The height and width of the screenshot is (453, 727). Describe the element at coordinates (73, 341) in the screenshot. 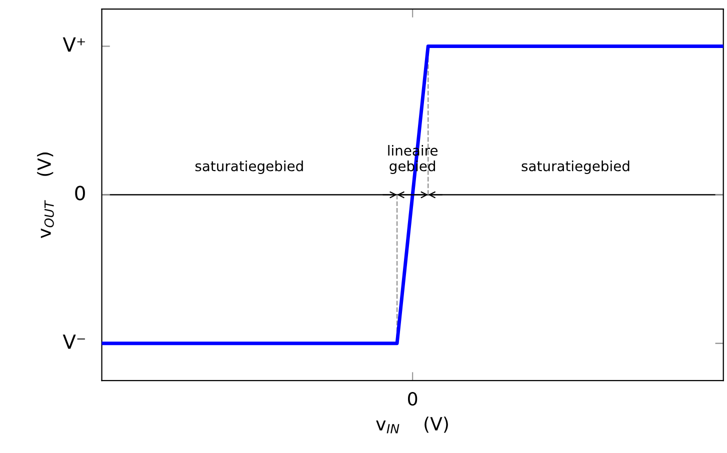

I see `text: V⁻` at that location.